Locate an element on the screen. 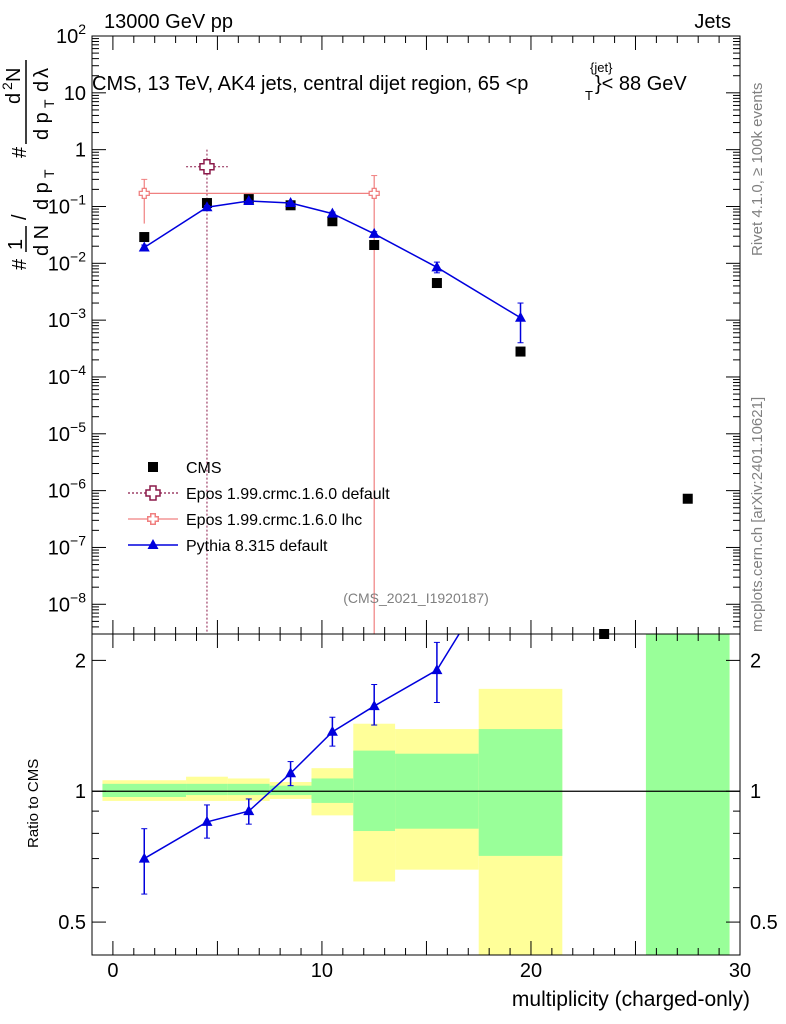 The image size is (786, 1024). ratio-y-tick-label-right: 0.5 is located at coordinates (764, 923).